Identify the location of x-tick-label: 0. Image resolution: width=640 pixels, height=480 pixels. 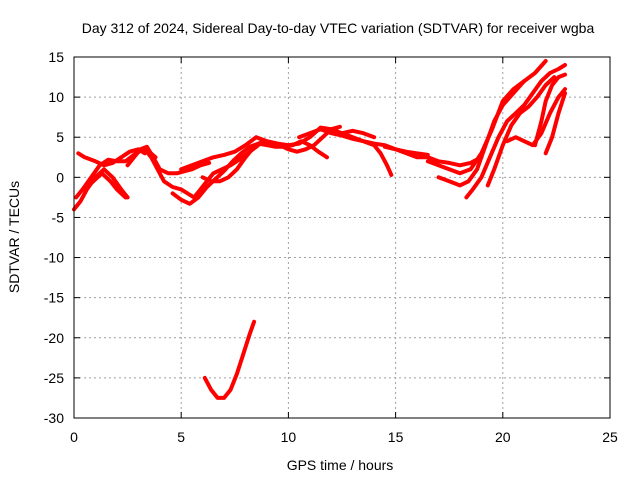
(74, 437).